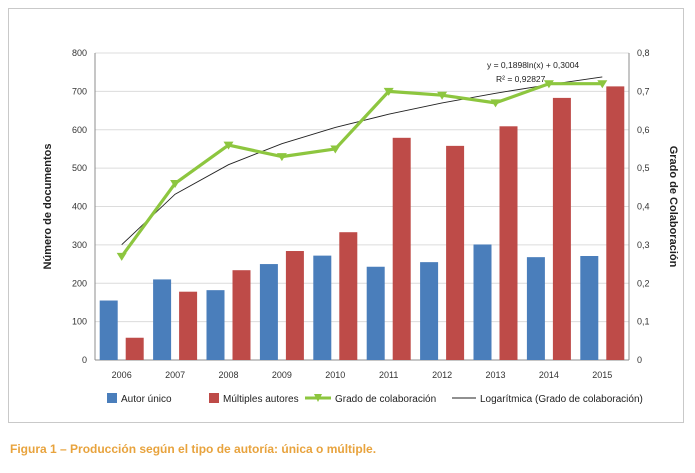  What do you see at coordinates (79, 130) in the screenshot?
I see `y-tick-label: 600` at bounding box center [79, 130].